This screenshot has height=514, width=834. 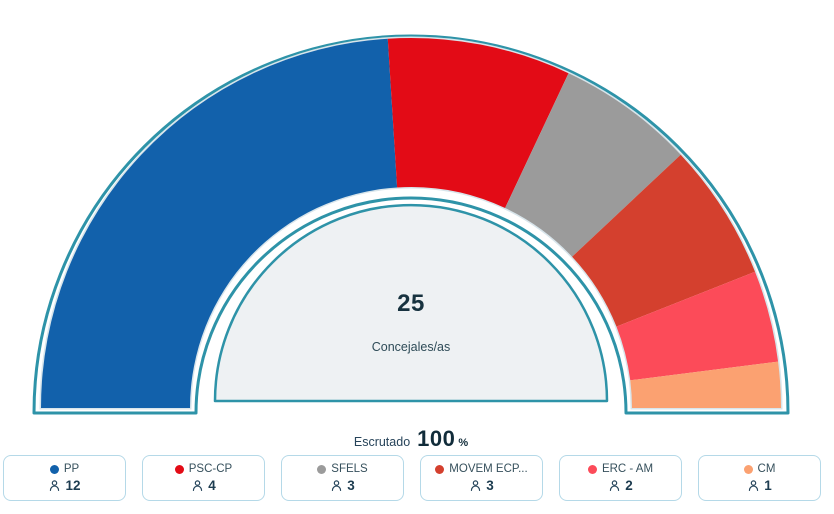 I want to click on party-row: ERC - AM, so click(x=620, y=469).